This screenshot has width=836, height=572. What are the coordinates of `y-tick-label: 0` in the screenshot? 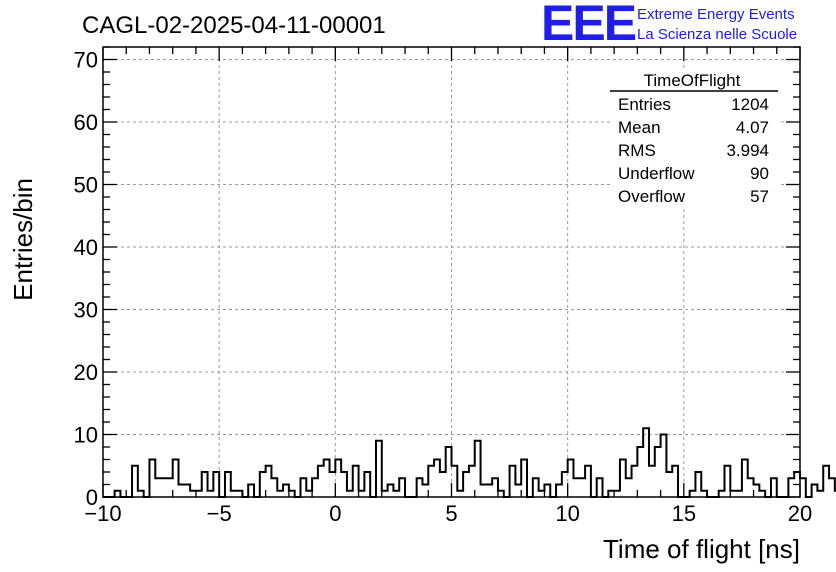 It's located at (92, 497).